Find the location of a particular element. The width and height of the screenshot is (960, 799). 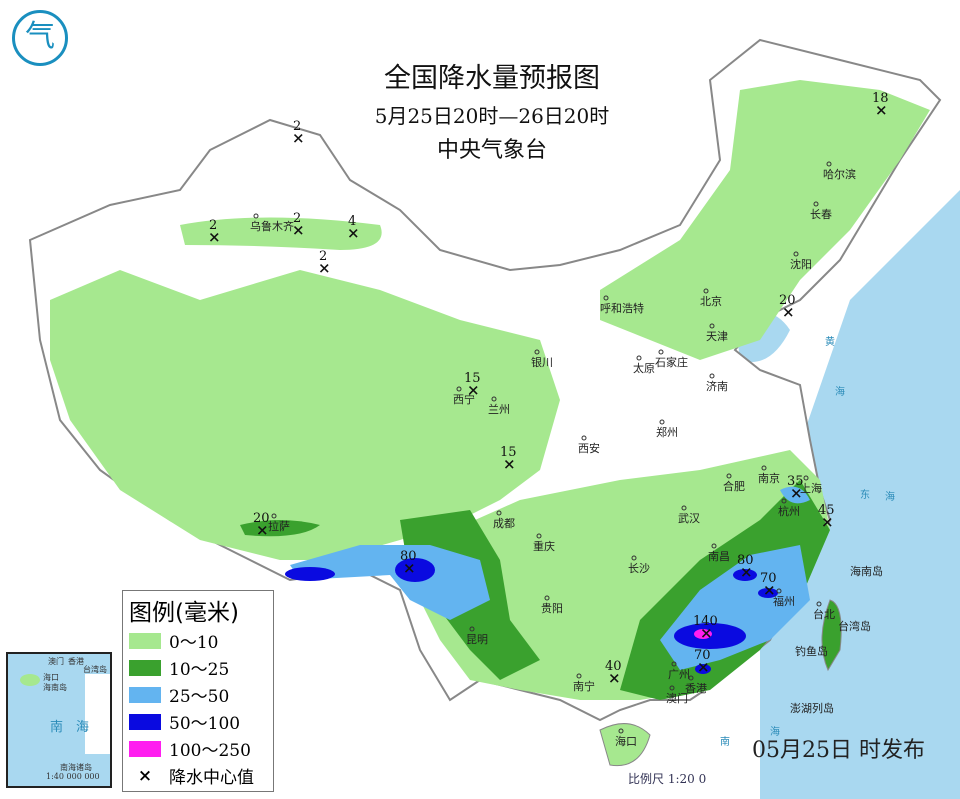

legend-label: 25～50 is located at coordinates (199, 697).